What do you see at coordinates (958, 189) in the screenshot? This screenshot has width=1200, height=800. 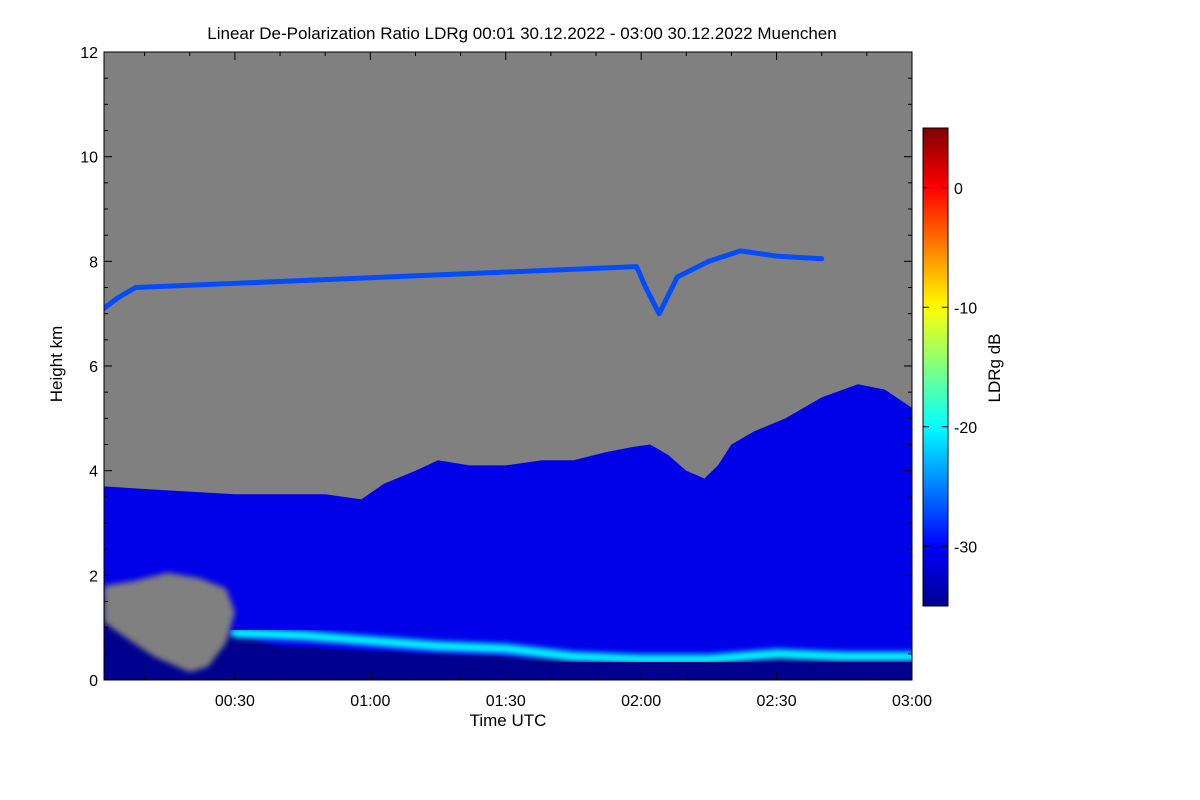 I see `colorbar-tick-label: 0` at bounding box center [958, 189].